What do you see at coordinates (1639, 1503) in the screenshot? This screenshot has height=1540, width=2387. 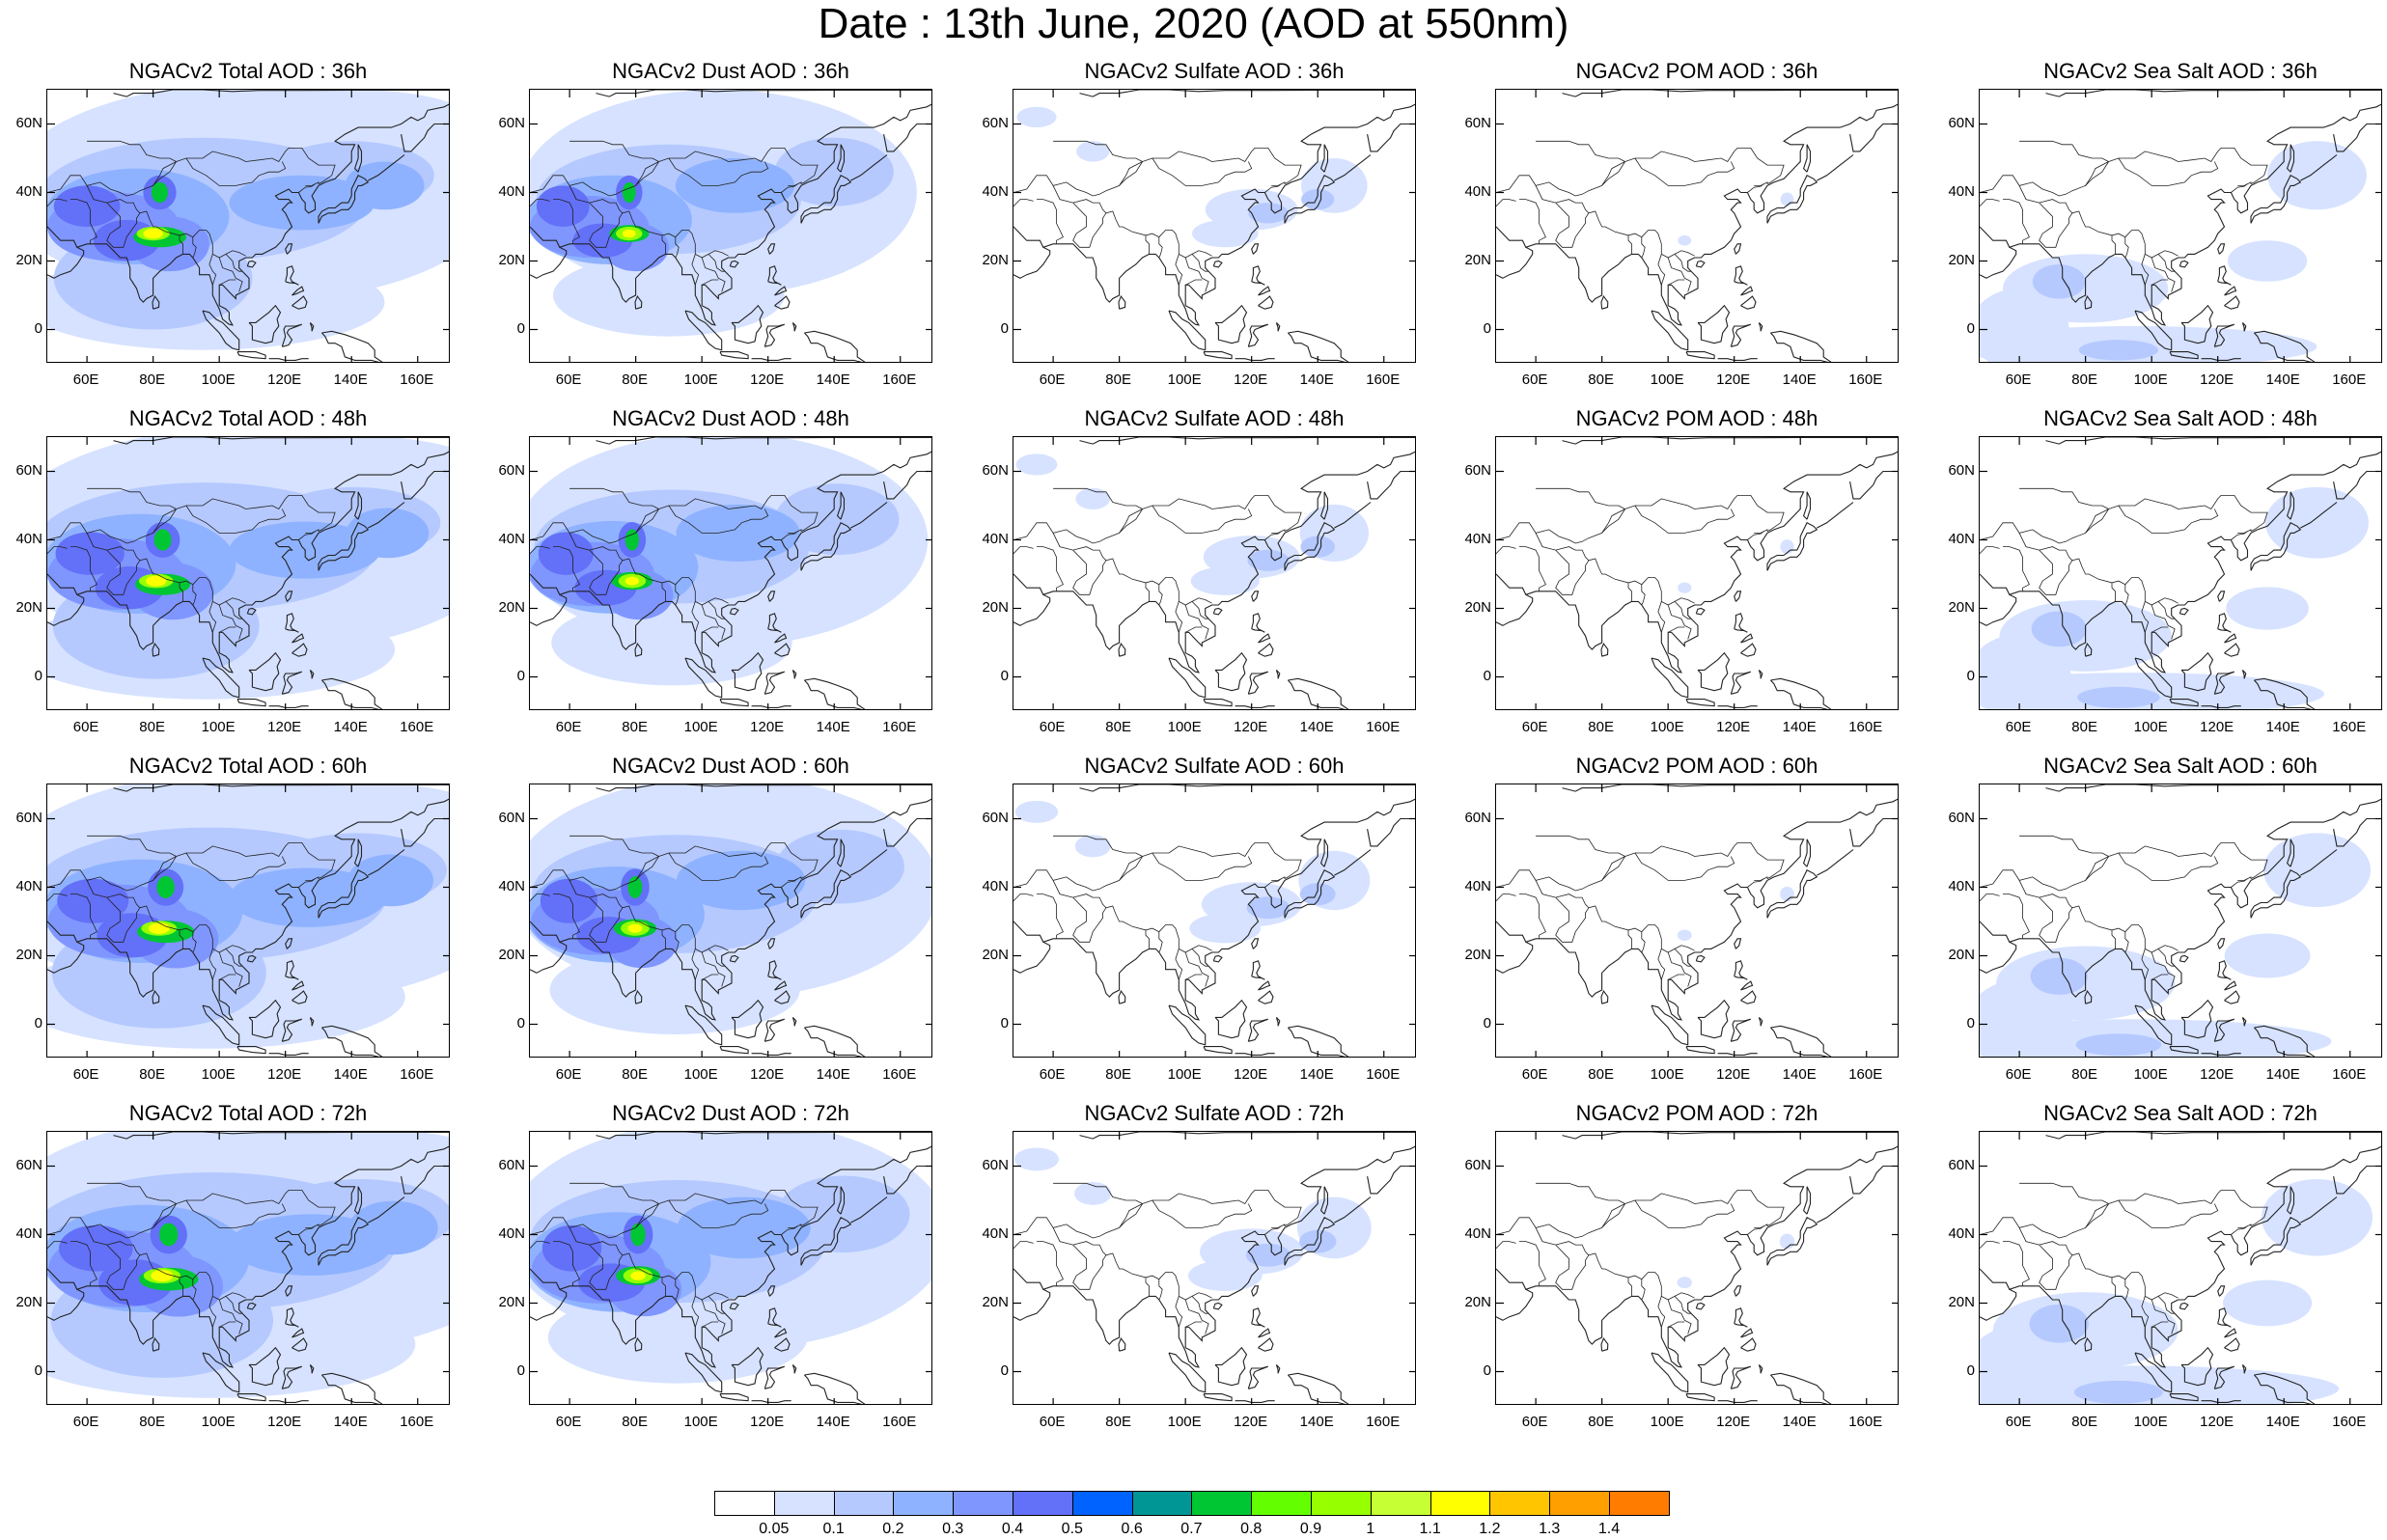 I see `colorbar-swatch` at bounding box center [1639, 1503].